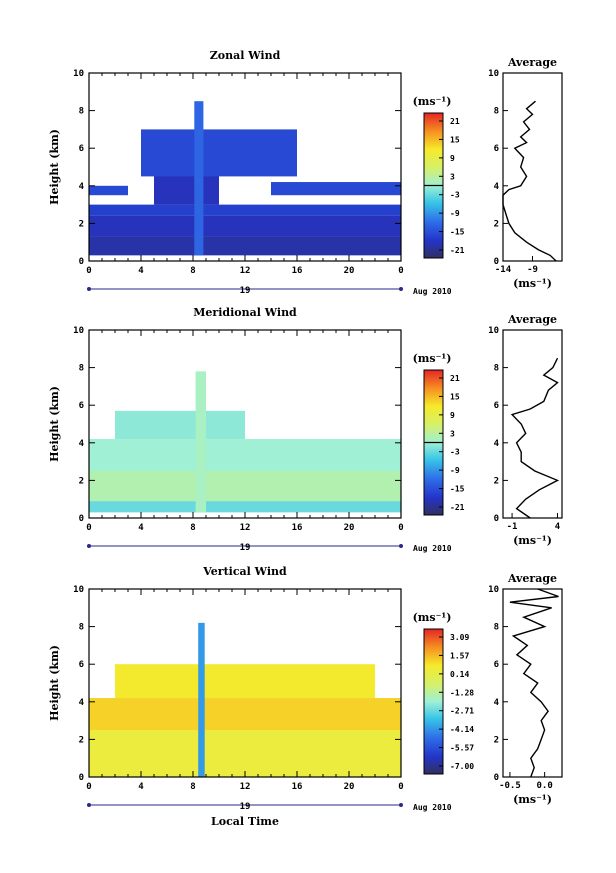 This screenshot has height=873, width=616. What do you see at coordinates (455, 396) in the screenshot?
I see `colorbar-tick-label: 15` at bounding box center [455, 396].